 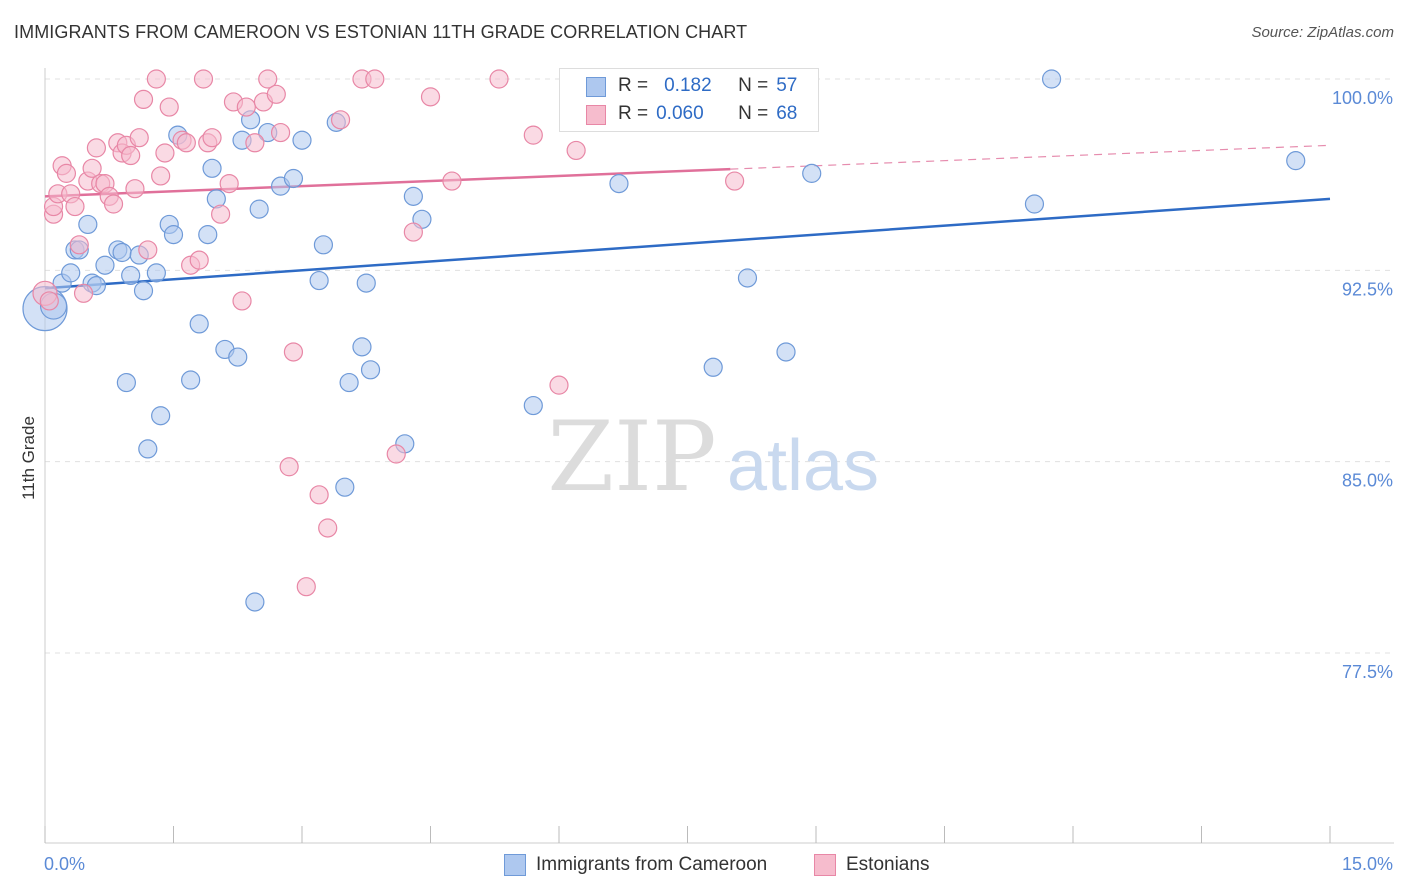 What do you see at coordinates (631, 457) in the screenshot?
I see `watermark-zip: ZIP` at bounding box center [631, 457].